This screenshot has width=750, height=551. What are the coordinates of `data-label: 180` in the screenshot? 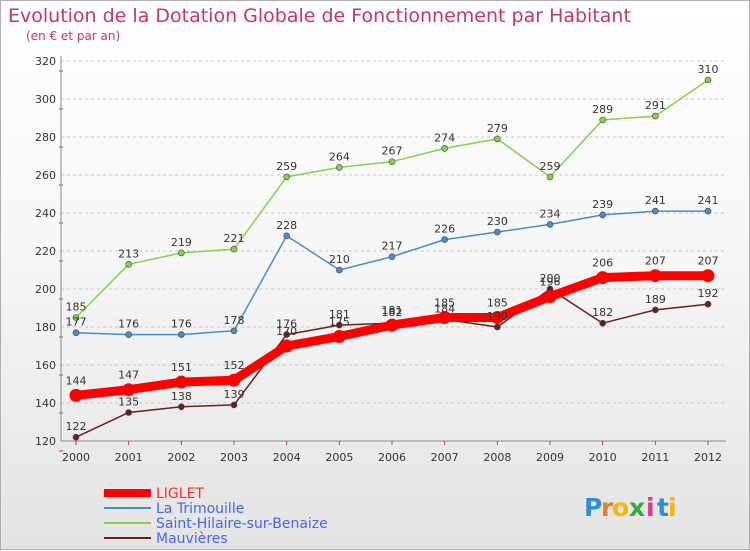 It's located at (497, 316).